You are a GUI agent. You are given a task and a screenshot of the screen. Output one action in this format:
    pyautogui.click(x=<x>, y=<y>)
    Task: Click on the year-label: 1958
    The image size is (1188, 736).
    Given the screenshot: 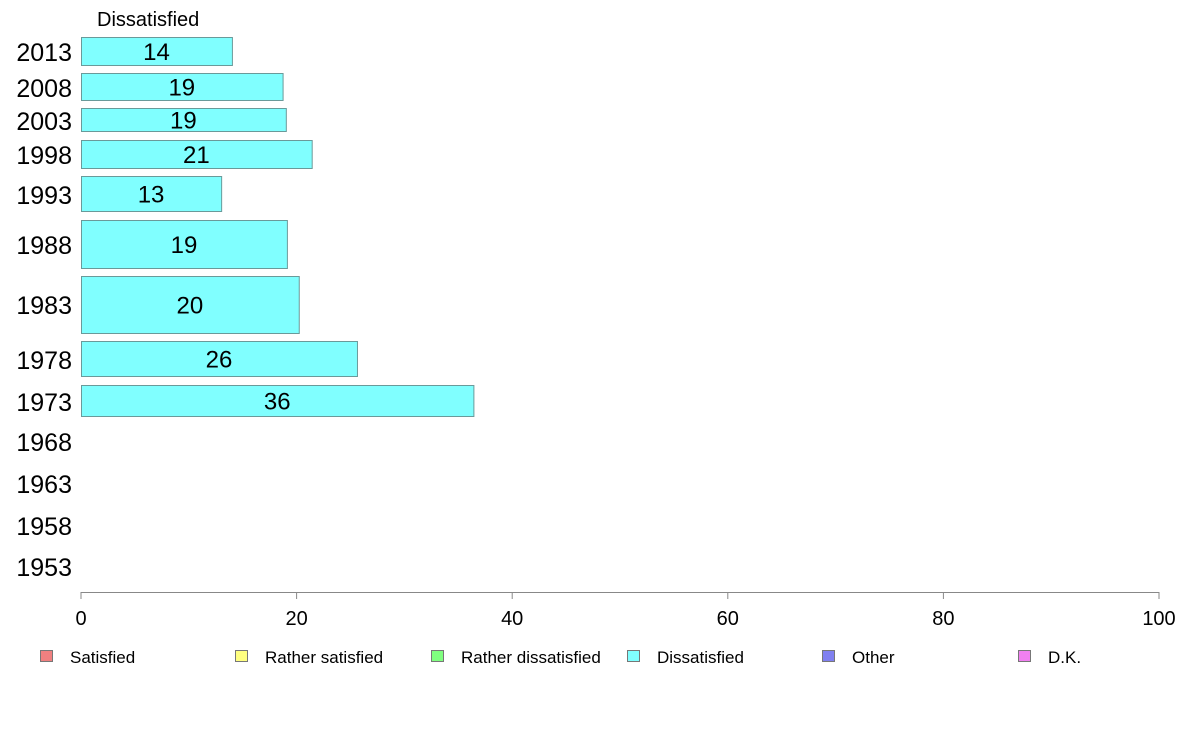 What is the action you would take?
    pyautogui.click(x=44, y=527)
    